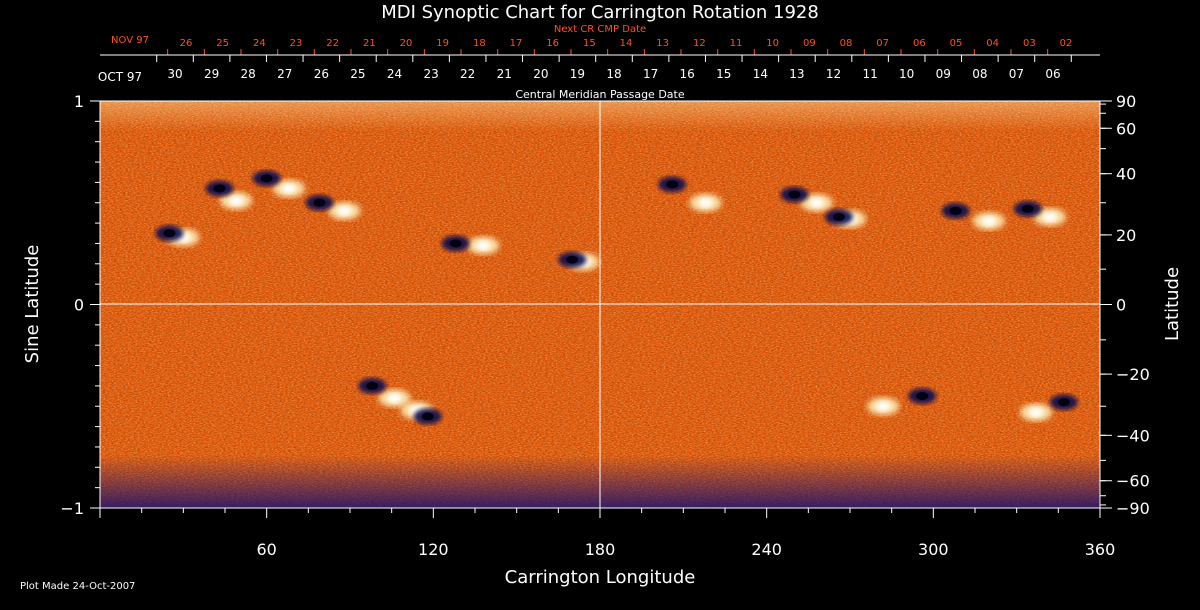 This screenshot has width=1200, height=610. Describe the element at coordinates (540, 74) in the screenshot. I see `top-date-20-10: 20` at that location.